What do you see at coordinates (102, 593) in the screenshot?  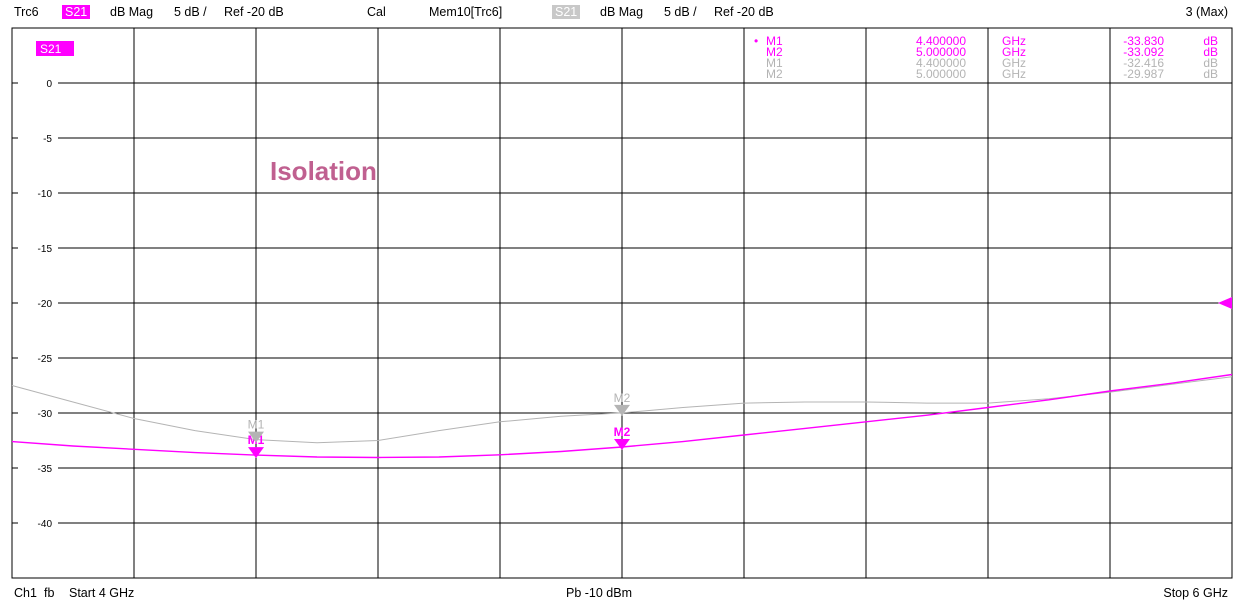 I see `start-freq: Start 4 GHz` at bounding box center [102, 593].